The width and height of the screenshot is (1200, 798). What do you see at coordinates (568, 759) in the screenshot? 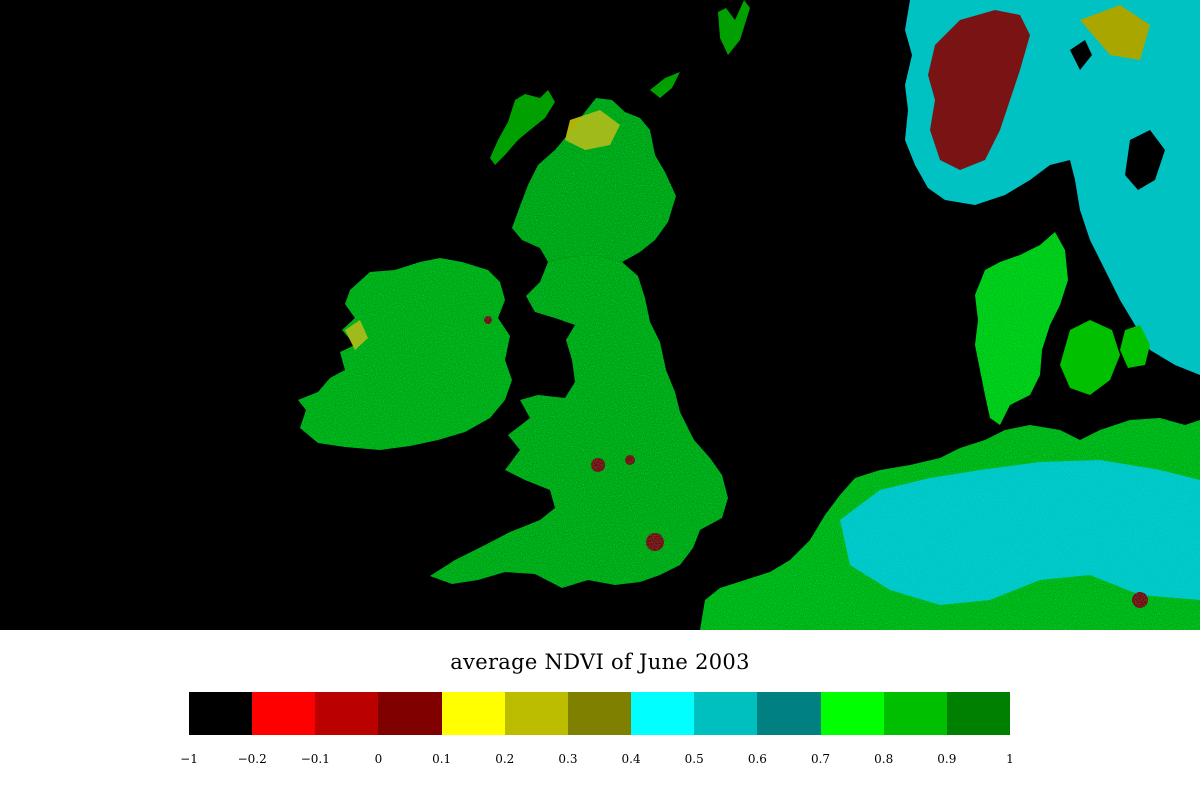
I see `colorbar-tick-label: 0.3` at bounding box center [568, 759].